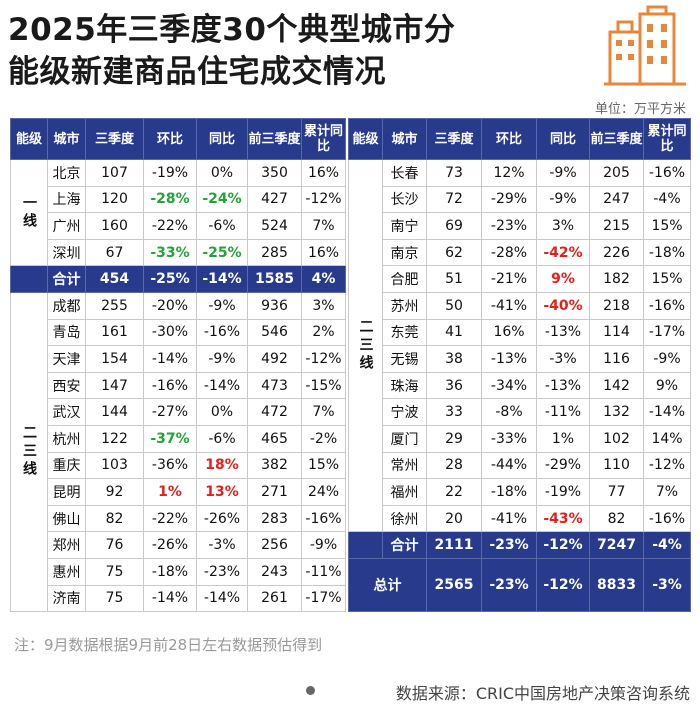  Describe the element at coordinates (222, 305) in the screenshot. I see `cell: -9%` at that location.